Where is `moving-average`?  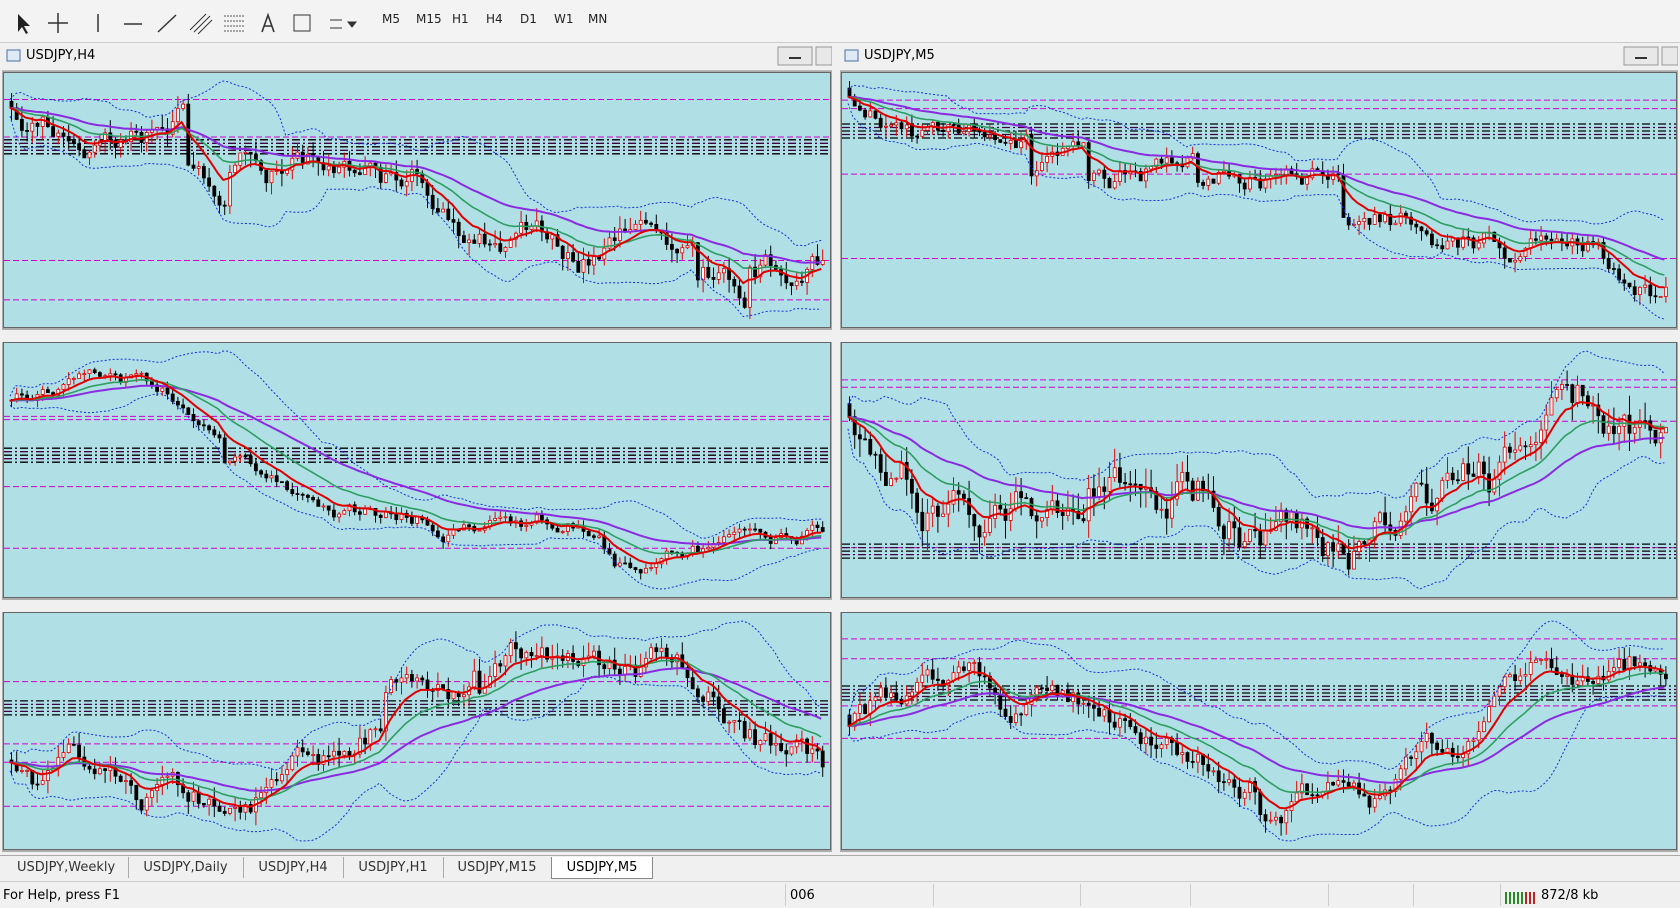 moving-average is located at coordinates (415, 195).